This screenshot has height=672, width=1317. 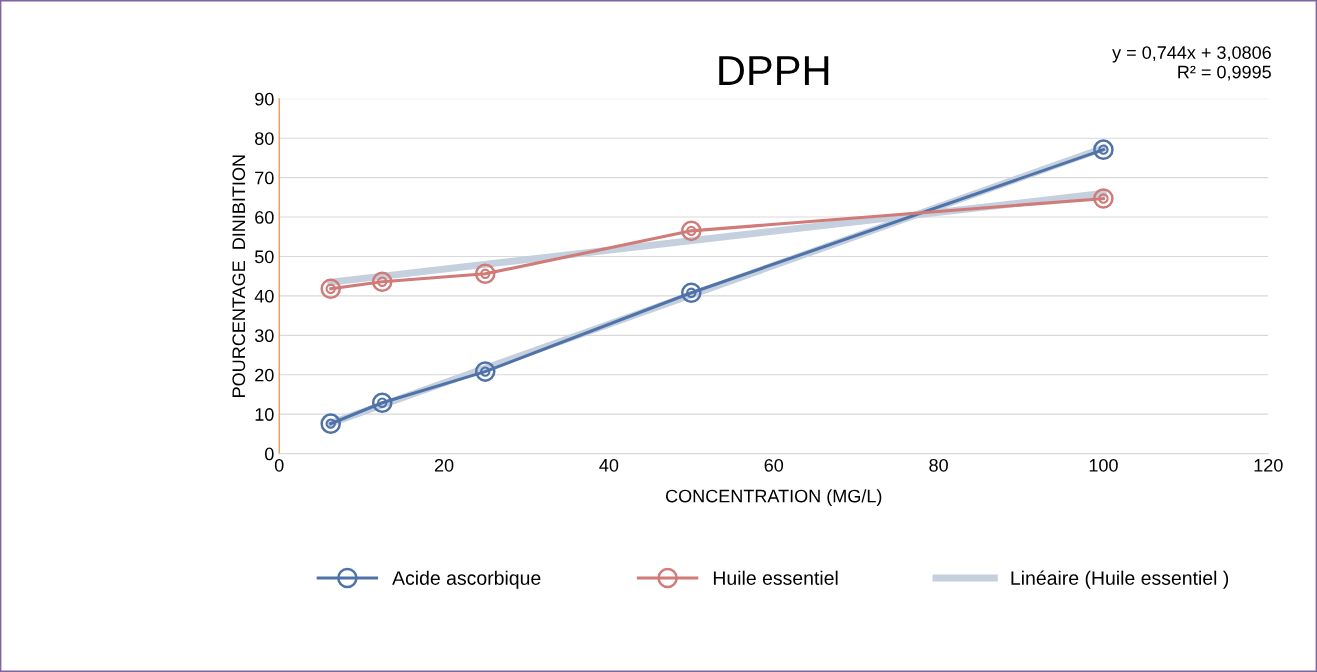 What do you see at coordinates (444, 465) in the screenshot?
I see `x-tick-label: 20` at bounding box center [444, 465].